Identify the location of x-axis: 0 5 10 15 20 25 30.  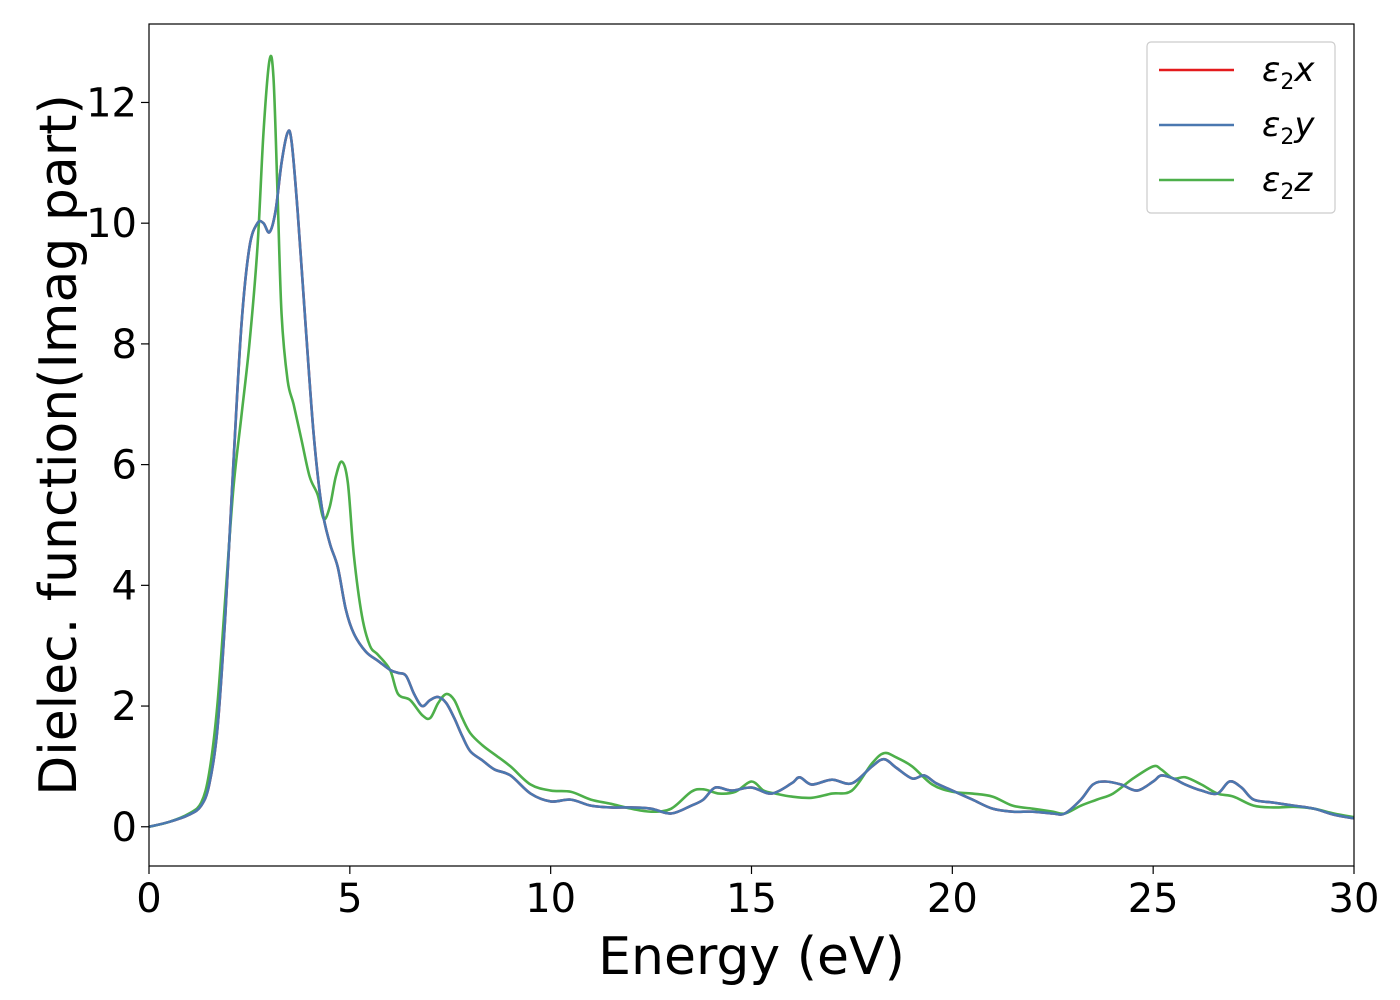
(757, 894).